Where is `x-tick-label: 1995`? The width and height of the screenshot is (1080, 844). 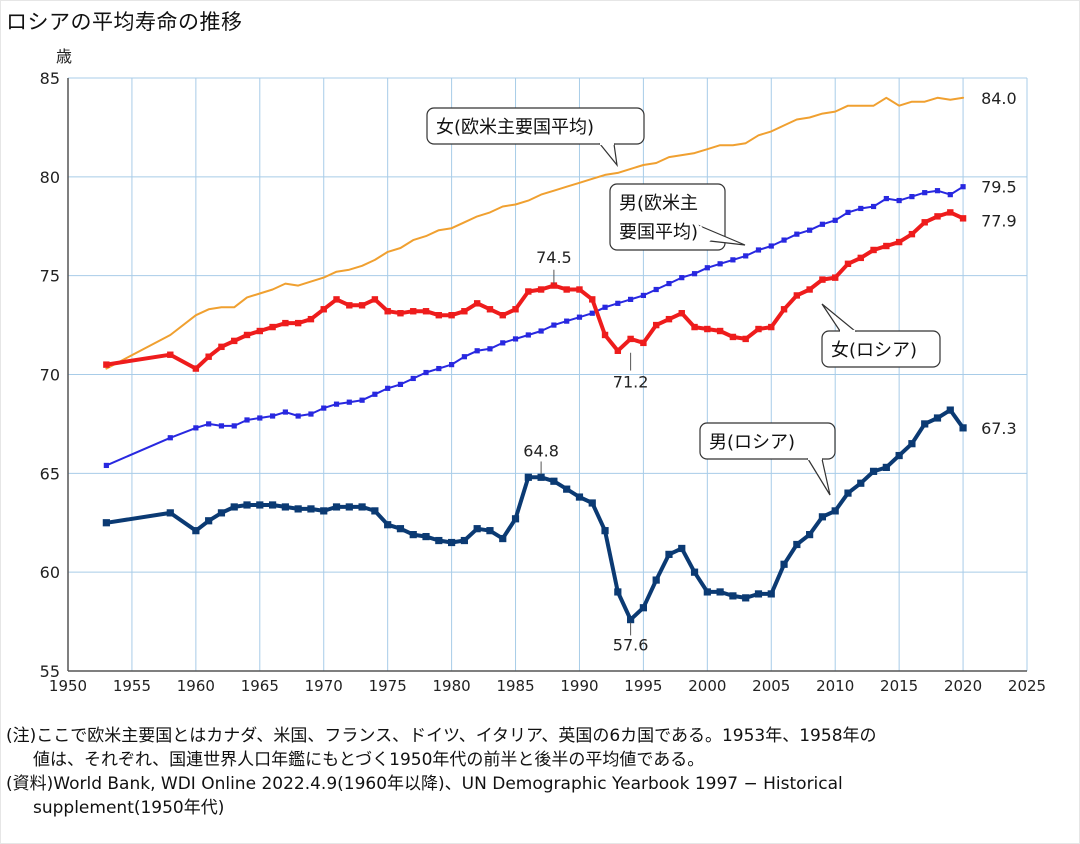 x-tick-label: 1995 is located at coordinates (643, 686).